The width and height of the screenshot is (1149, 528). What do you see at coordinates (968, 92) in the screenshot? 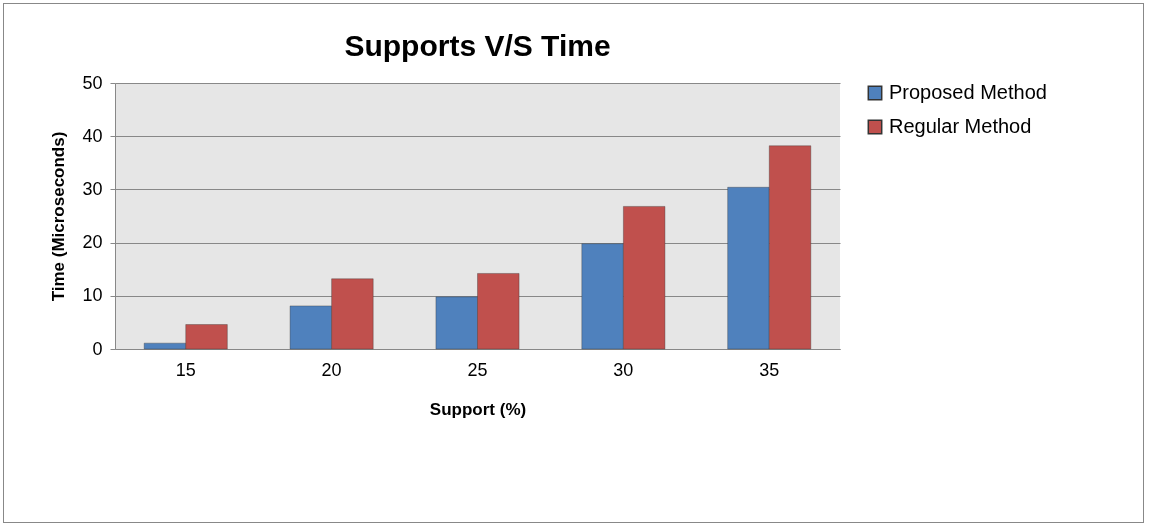
I see `legend-label: Proposed Method` at bounding box center [968, 92].